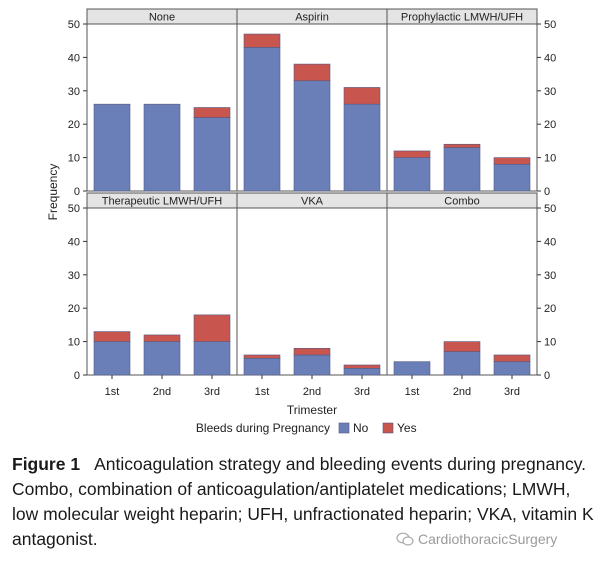 This screenshot has height=570, width=604. I want to click on xtick-label-c0-1st: 1st, so click(112, 392).